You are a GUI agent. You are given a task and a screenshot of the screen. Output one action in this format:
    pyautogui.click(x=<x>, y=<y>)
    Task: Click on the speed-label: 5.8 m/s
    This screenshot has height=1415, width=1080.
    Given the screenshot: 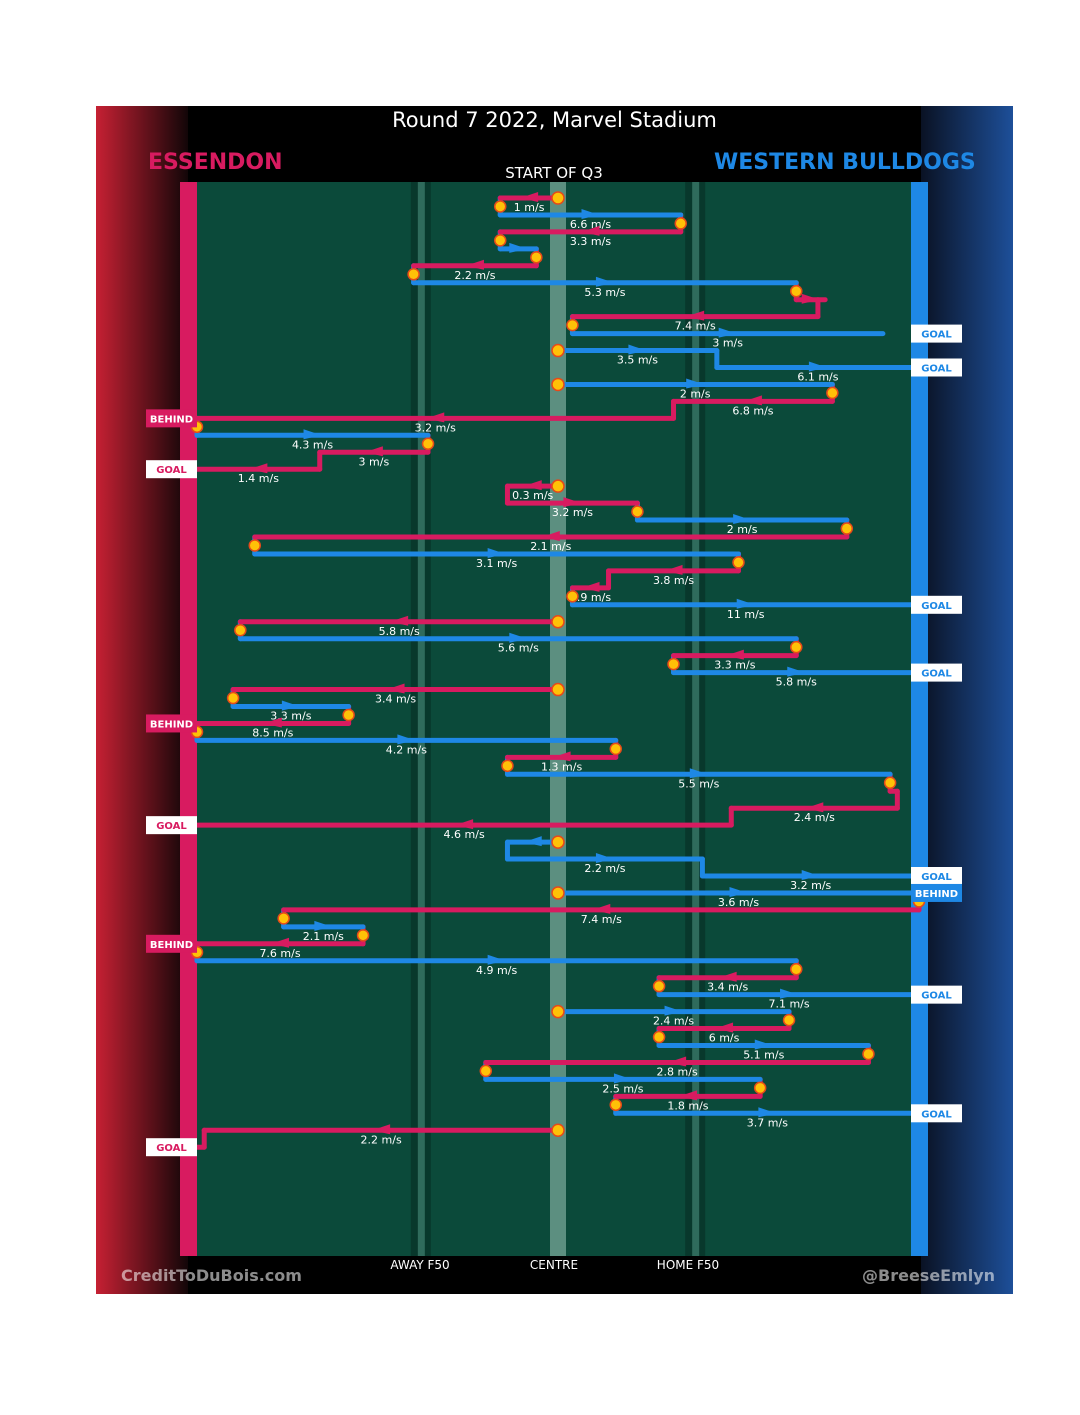 What is the action you would take?
    pyautogui.click(x=796, y=682)
    